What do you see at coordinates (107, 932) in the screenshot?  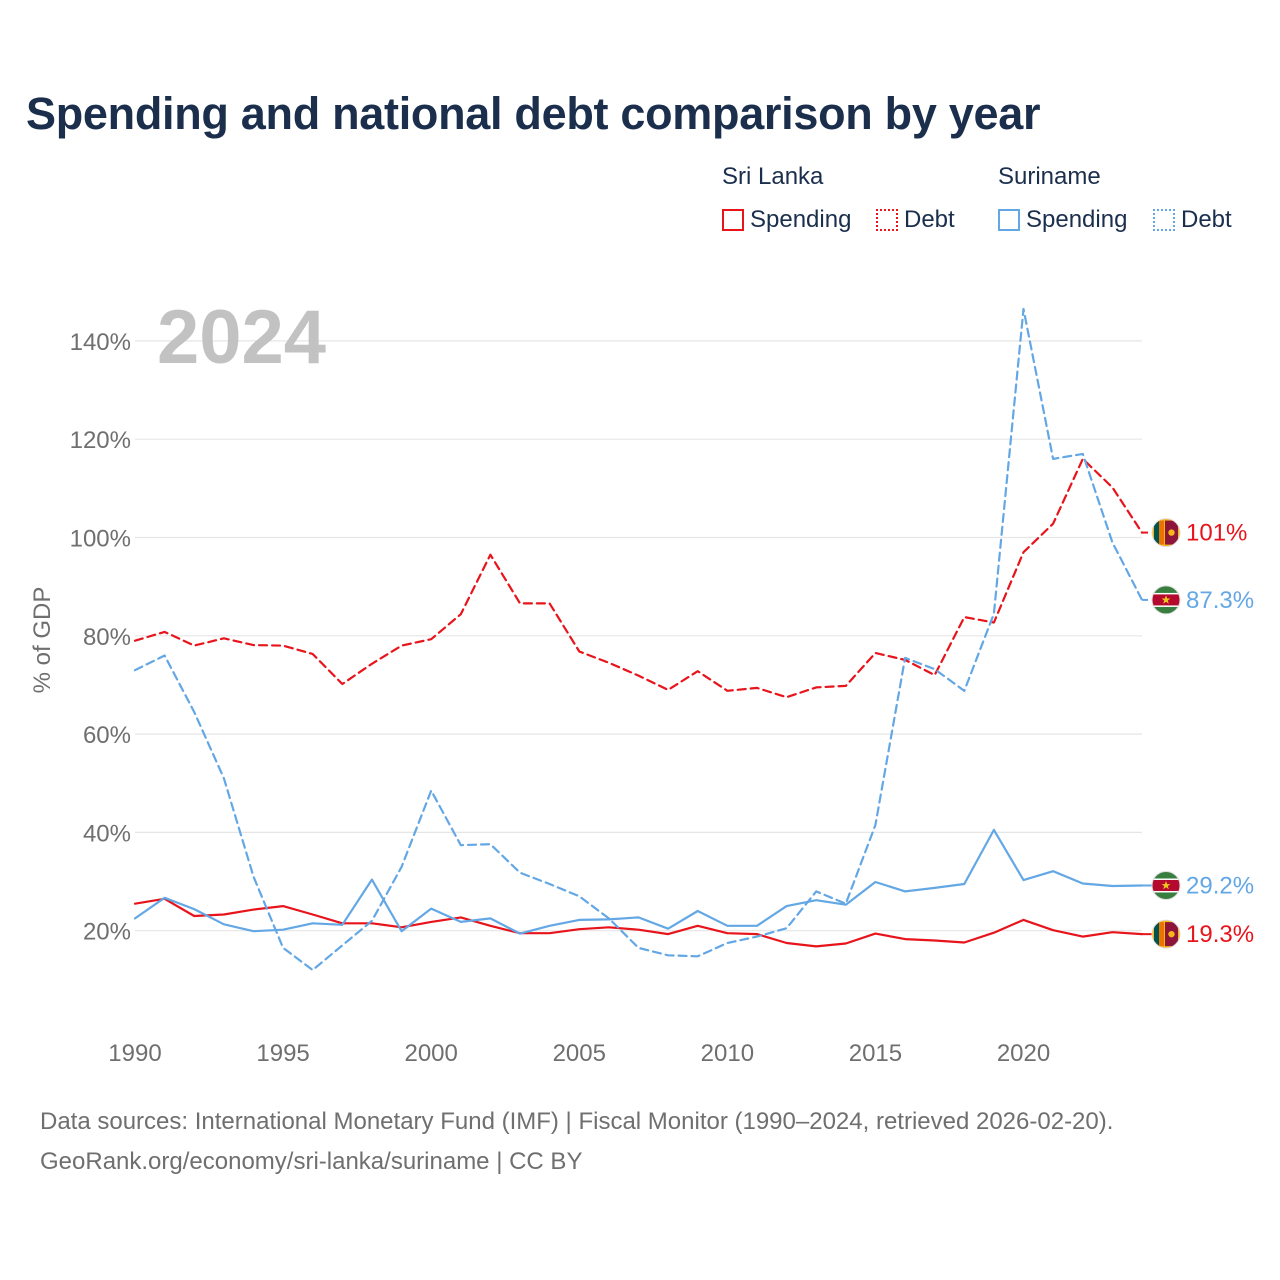 I see `y-tick-label: 20%` at bounding box center [107, 932].